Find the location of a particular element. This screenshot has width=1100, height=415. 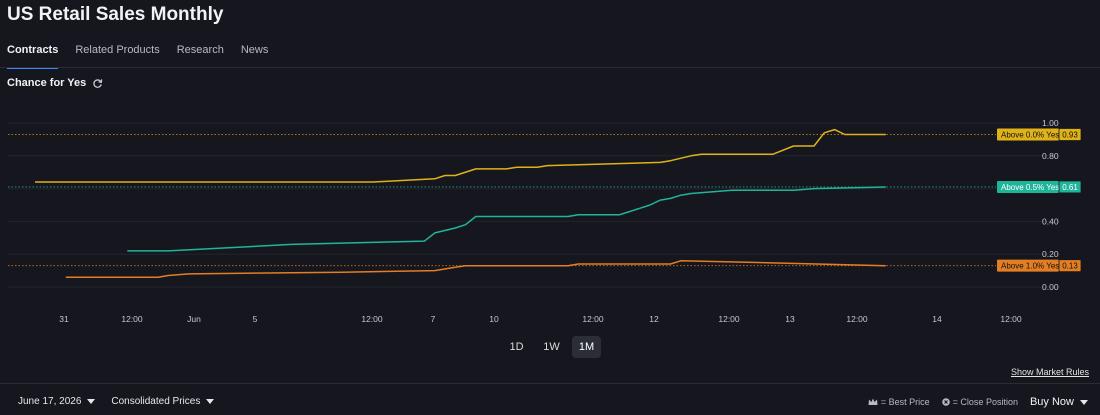

x-tick-label: 31 is located at coordinates (64, 319).